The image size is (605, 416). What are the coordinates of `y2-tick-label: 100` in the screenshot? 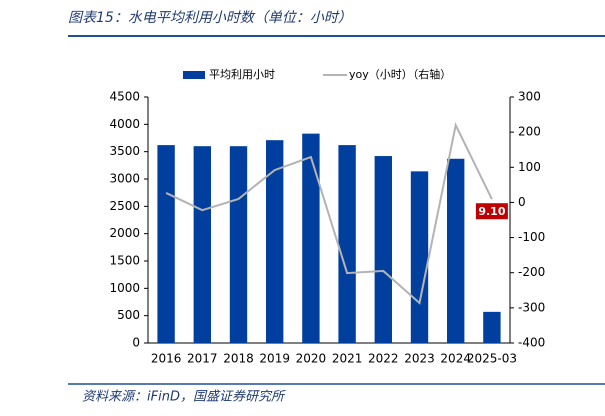 It's located at (529, 167).